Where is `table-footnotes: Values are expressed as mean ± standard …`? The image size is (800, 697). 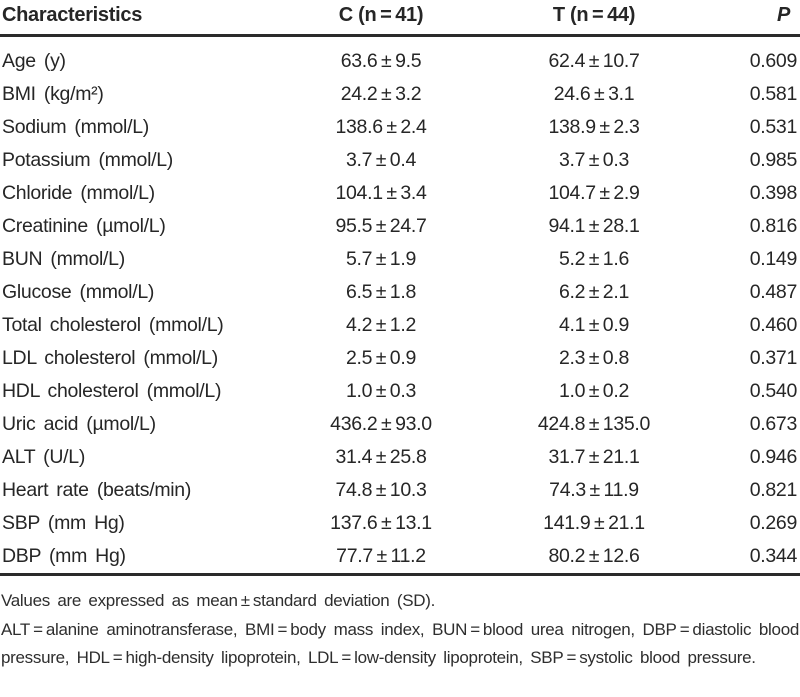 table-footnotes: Values are expressed as mean ± standard … is located at coordinates (400, 630).